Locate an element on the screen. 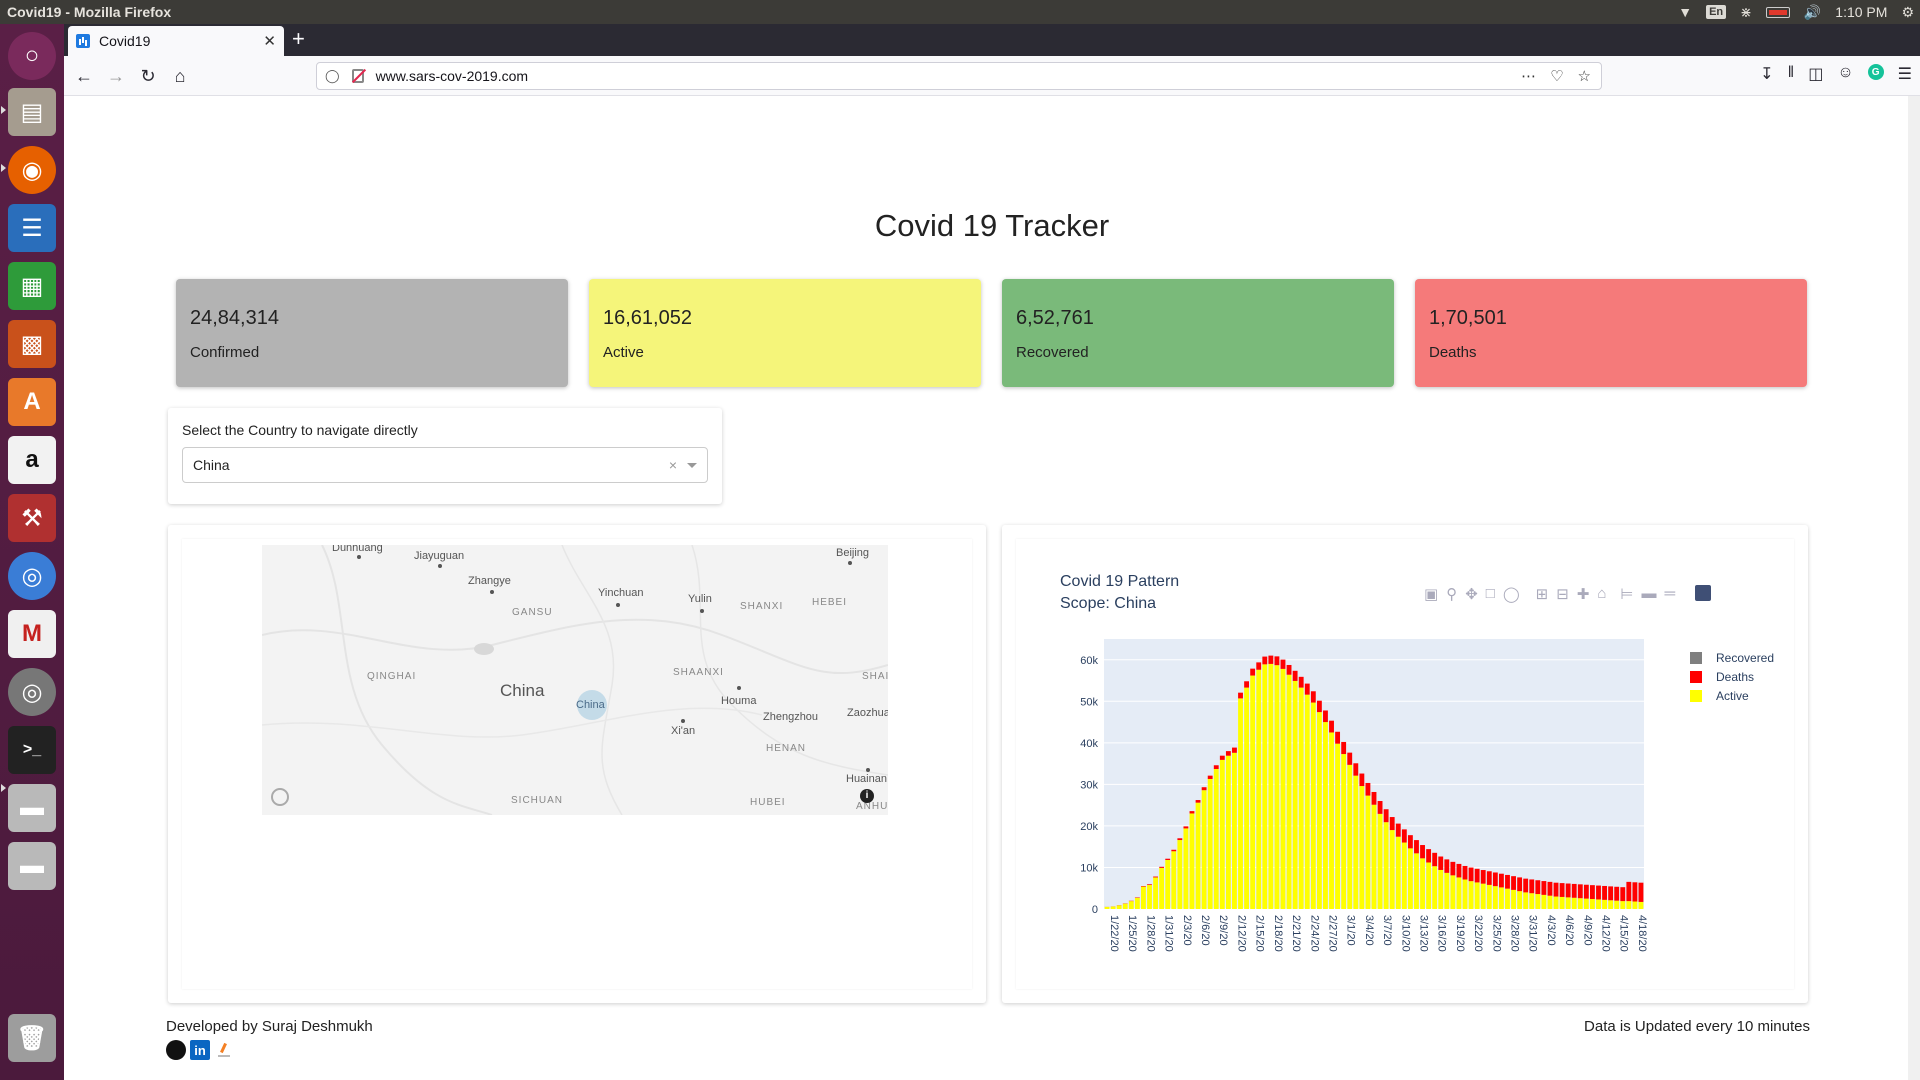 The image size is (1920, 1080). wifi-icon: ▼ is located at coordinates (1685, 12).